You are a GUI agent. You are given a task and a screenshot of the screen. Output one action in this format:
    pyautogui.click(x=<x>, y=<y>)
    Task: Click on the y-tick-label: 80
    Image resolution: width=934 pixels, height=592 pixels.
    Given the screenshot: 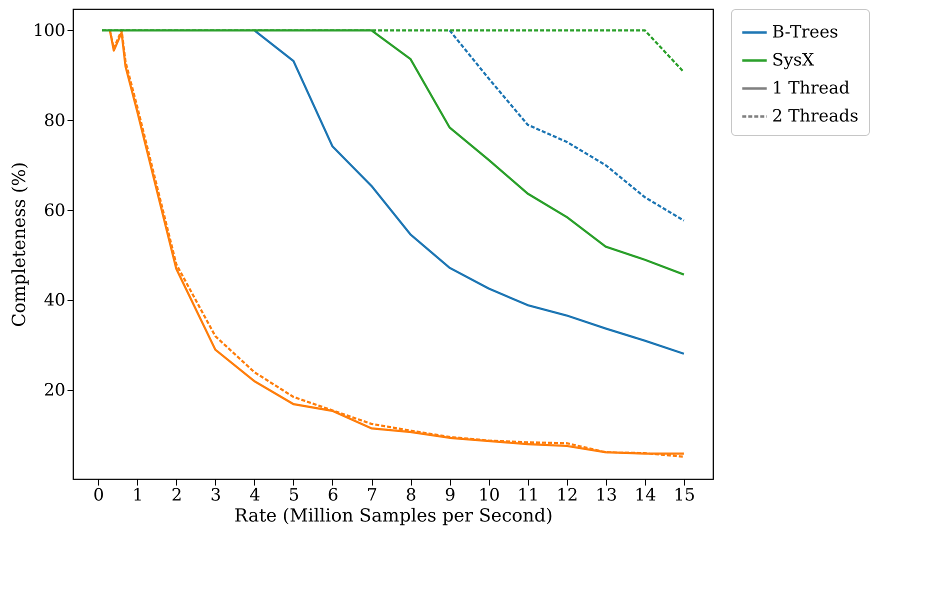 What is the action you would take?
    pyautogui.click(x=55, y=120)
    